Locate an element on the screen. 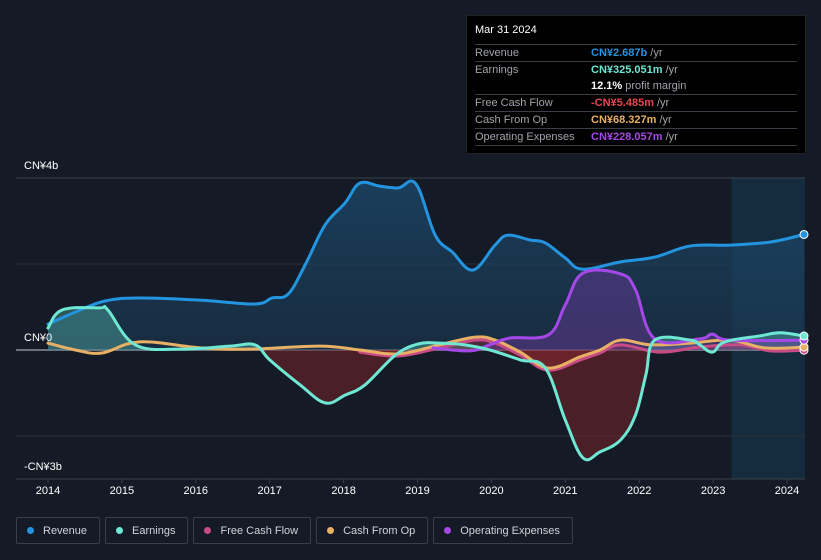 Image resolution: width=821 pixels, height=560 pixels. x-tick-label: 2020 is located at coordinates (491, 491).